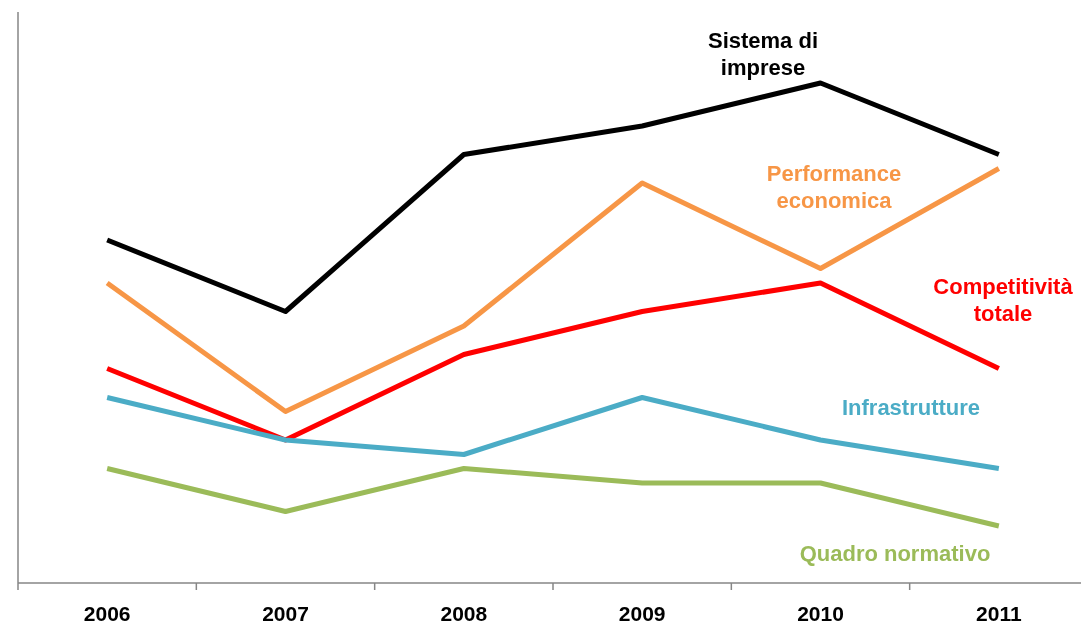  Describe the element at coordinates (999, 613) in the screenshot. I see `x-tick-label: 2011` at that location.